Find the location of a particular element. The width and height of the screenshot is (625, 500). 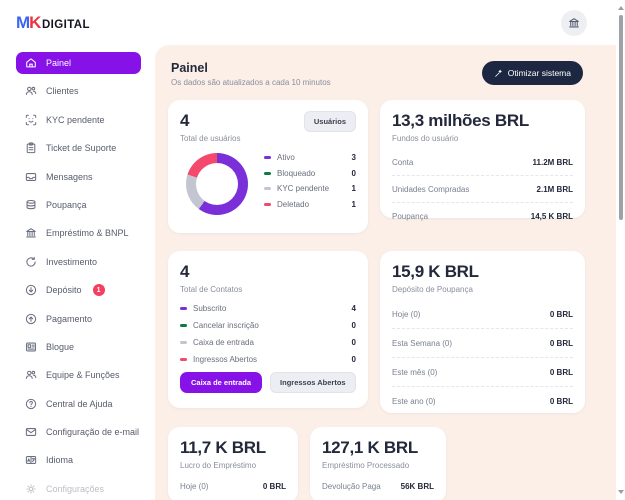

brand-logo: M K DIGITAL is located at coordinates (53, 23).